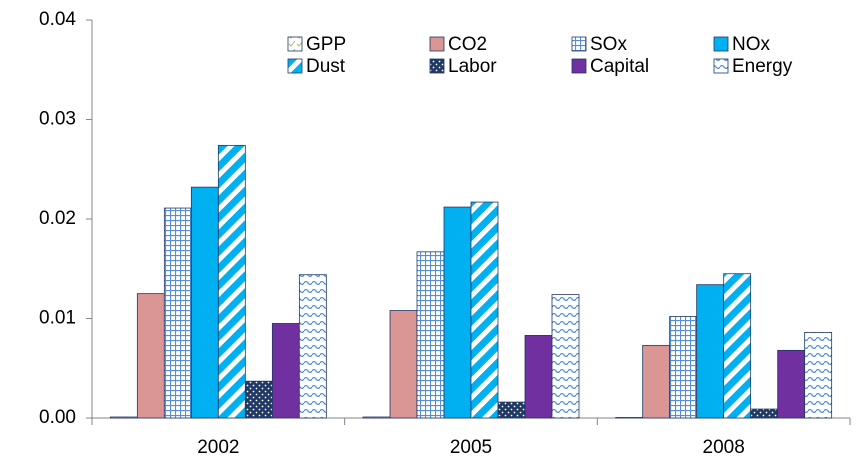 The width and height of the screenshot is (857, 465). I want to click on legend-label: GPP, so click(326, 44).